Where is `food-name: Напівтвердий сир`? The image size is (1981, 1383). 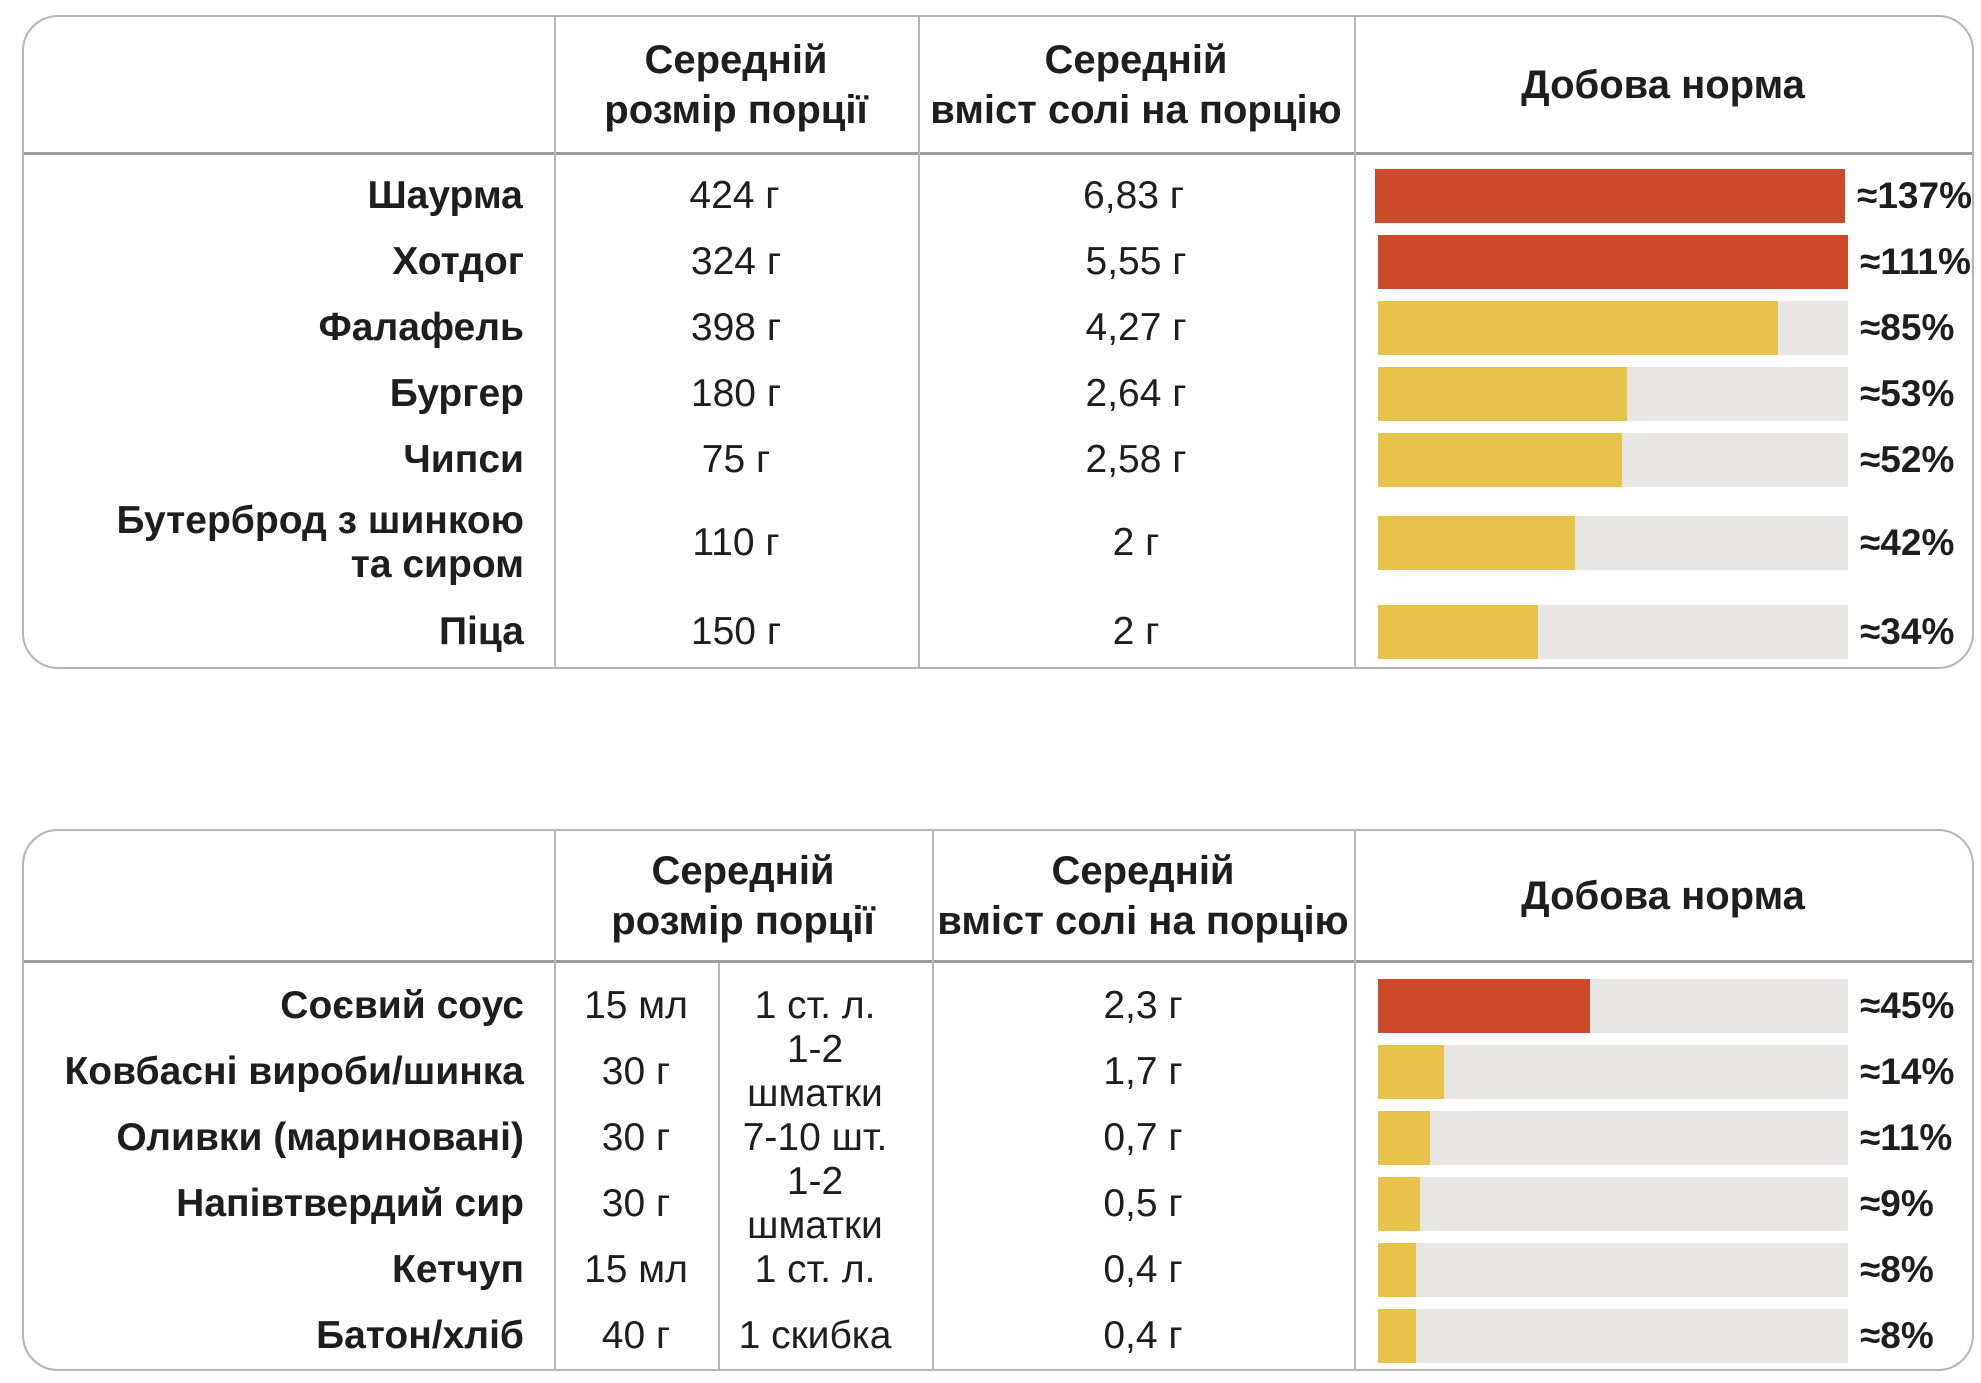 food-name: Напівтвердий сир is located at coordinates (350, 1204).